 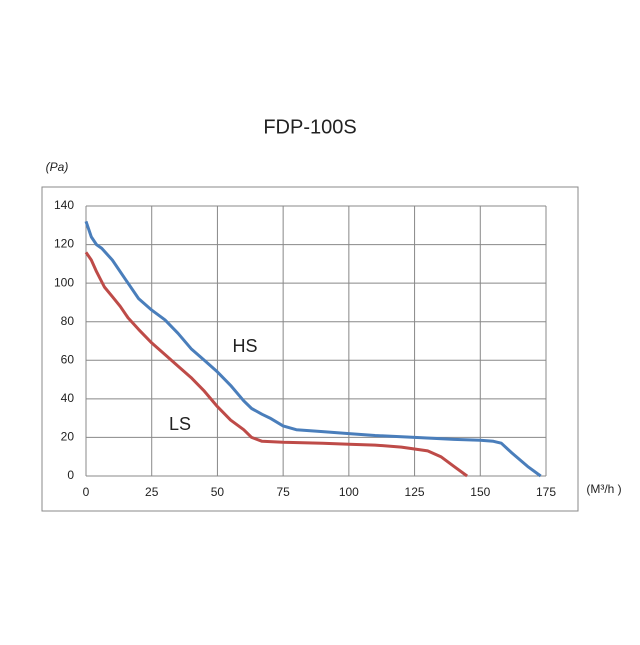 I want to click on x-tick-label: 100, so click(x=349, y=492).